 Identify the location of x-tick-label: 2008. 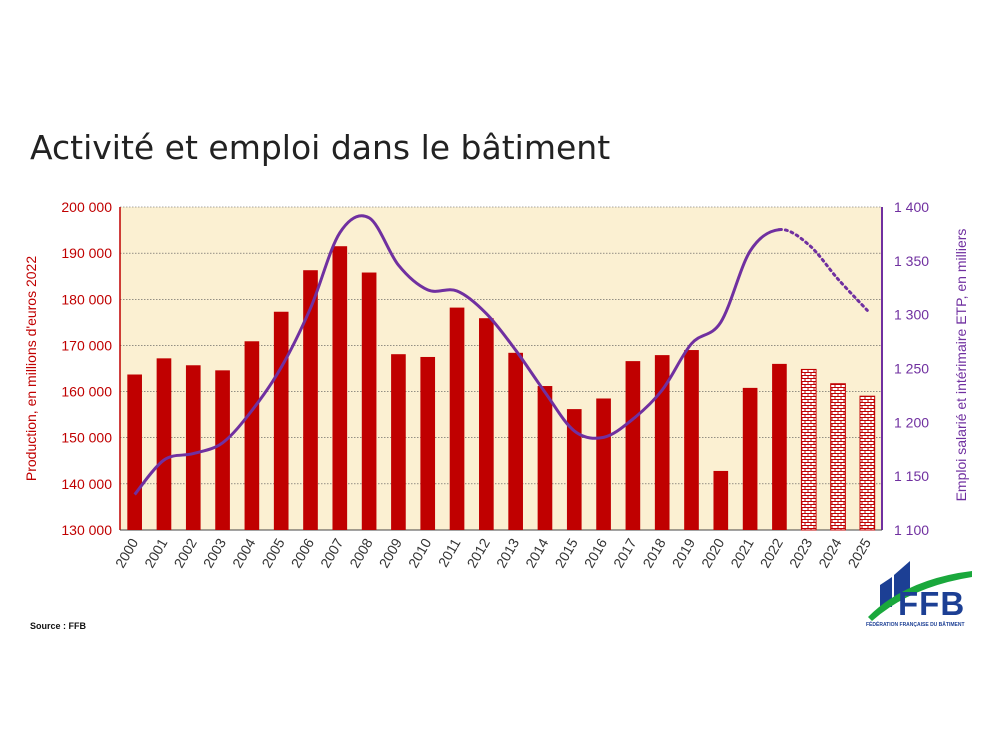
(361, 552).